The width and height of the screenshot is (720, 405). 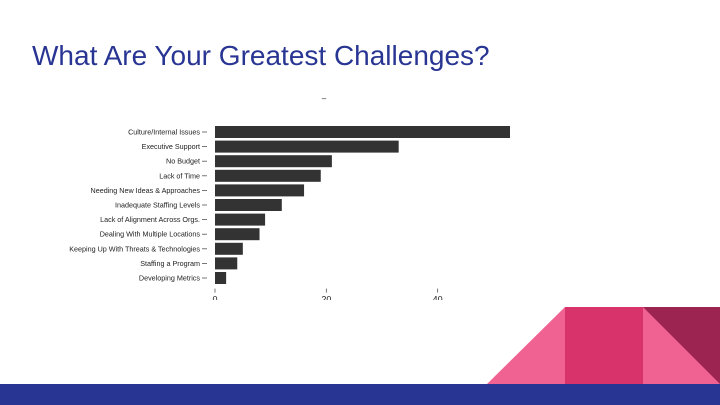 What do you see at coordinates (157, 205) in the screenshot?
I see `y-tick-label-5: Inadequate Staffing Levels` at bounding box center [157, 205].